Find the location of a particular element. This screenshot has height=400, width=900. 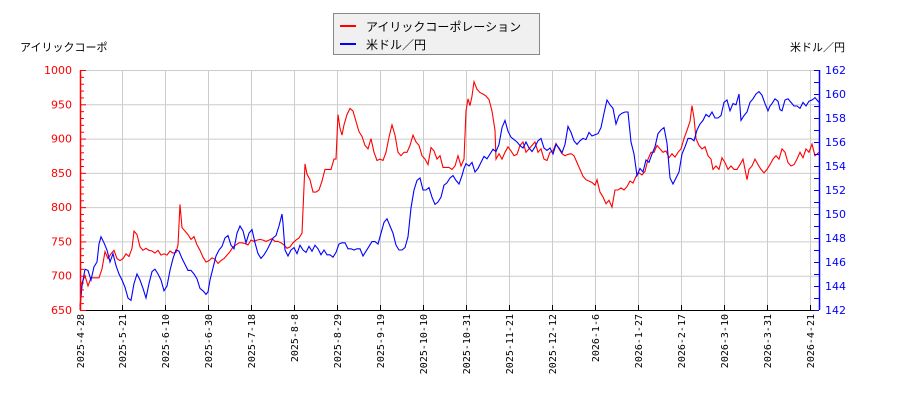

x-tick-label: 2026-3-10 is located at coordinates (725, 341).